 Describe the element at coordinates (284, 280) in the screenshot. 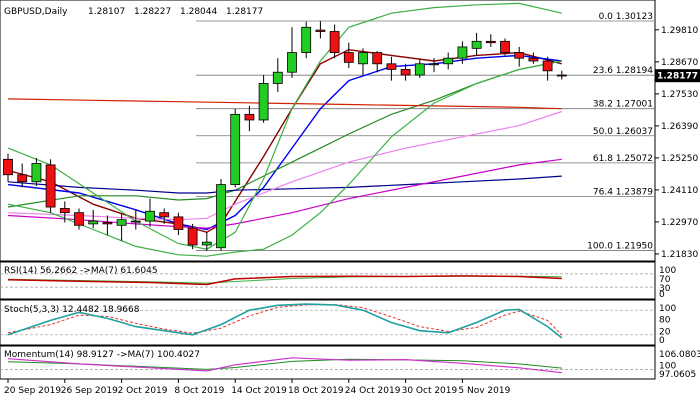

I see `rsi-line` at that location.